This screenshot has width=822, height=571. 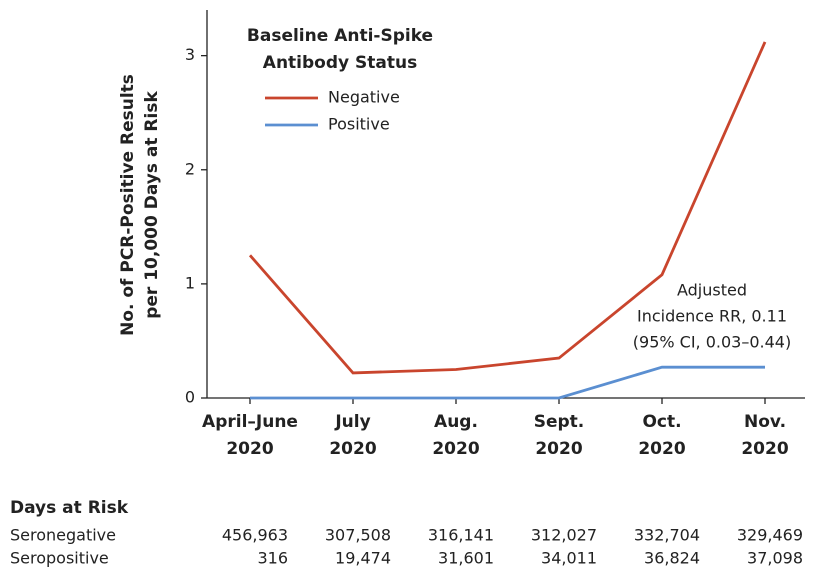 I want to click on y-axis-label-line: per 10,000 Days at Risk, so click(x=152, y=205).